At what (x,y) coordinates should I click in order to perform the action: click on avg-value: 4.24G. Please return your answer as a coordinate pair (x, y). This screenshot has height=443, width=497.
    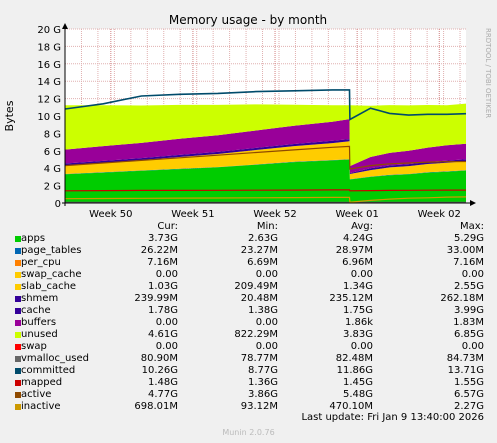
    Looking at the image, I should click on (357, 238).